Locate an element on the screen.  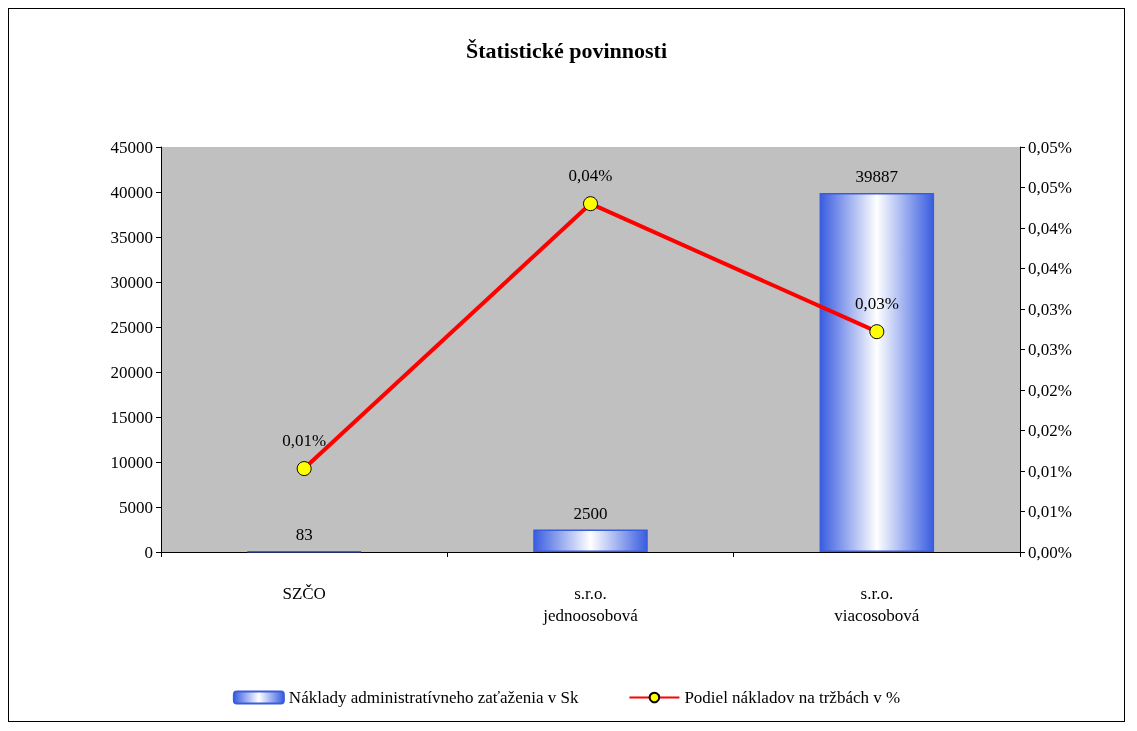
data-label: 0,04% is located at coordinates (590, 176).